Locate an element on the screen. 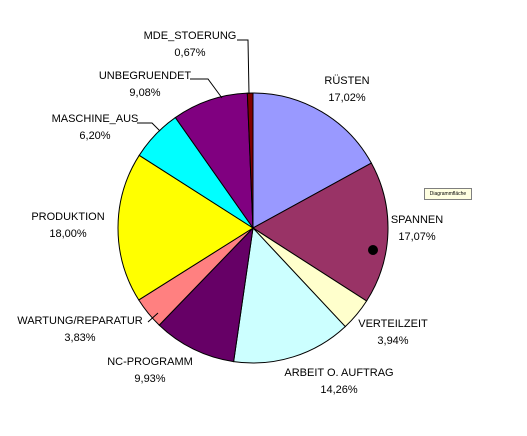 The height and width of the screenshot is (436, 527). slice-percent-label: 9,93% is located at coordinates (149, 379).